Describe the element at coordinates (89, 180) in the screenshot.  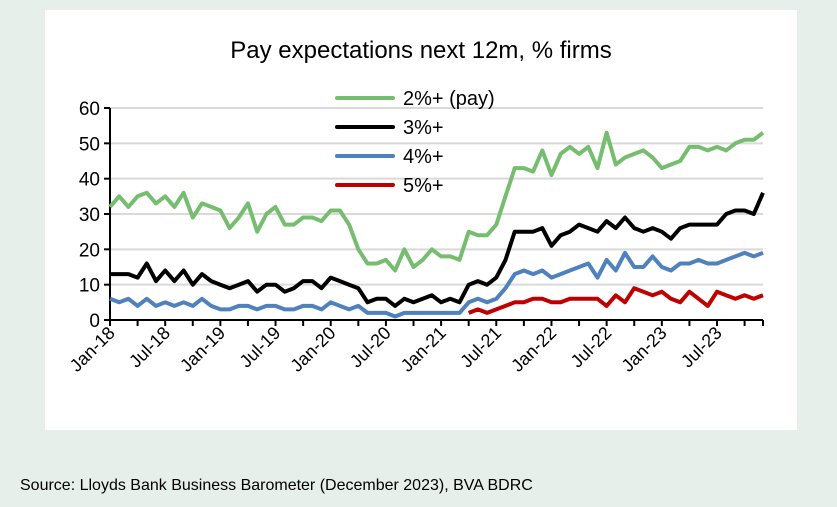
I see `y-tick-label: 40` at that location.